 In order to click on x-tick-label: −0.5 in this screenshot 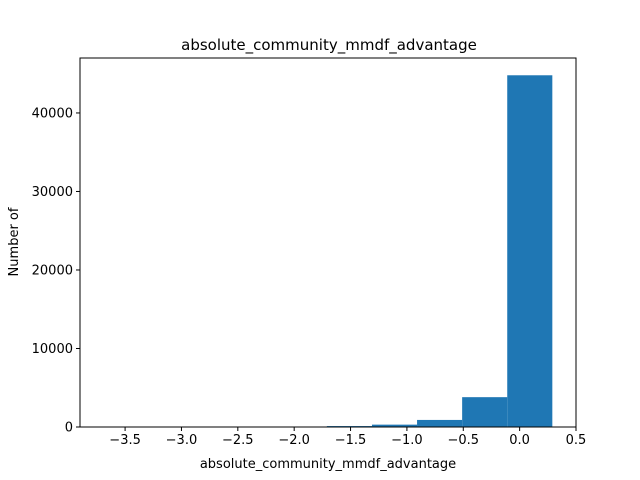, I will do `click(463, 440)`.